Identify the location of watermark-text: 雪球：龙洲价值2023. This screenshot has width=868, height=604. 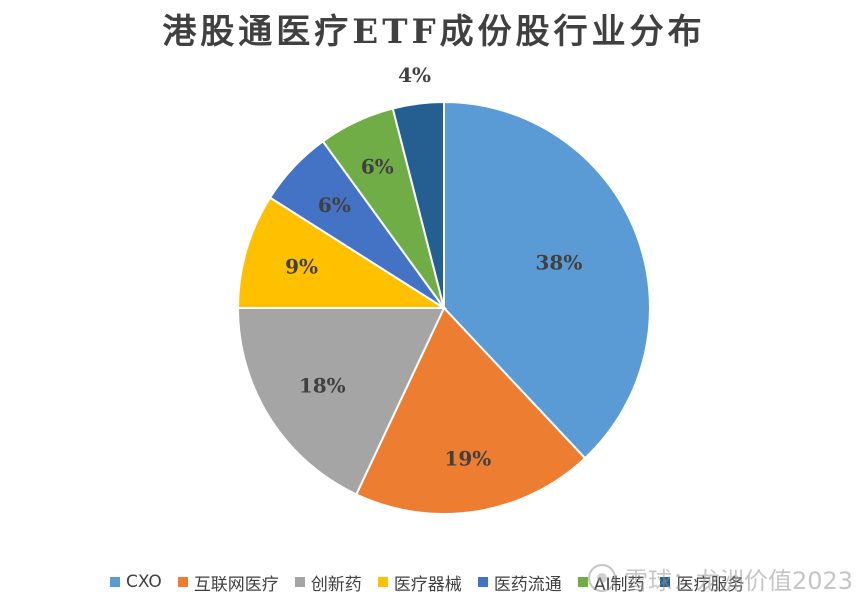
(739, 580).